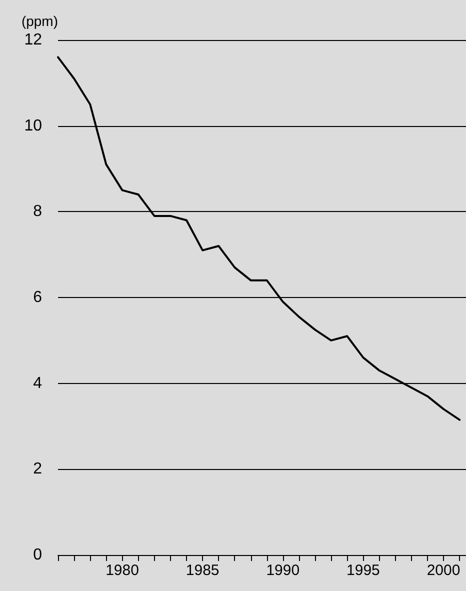 This screenshot has height=591, width=466. Describe the element at coordinates (37, 383) in the screenshot. I see `y-tick-label: 4` at that location.